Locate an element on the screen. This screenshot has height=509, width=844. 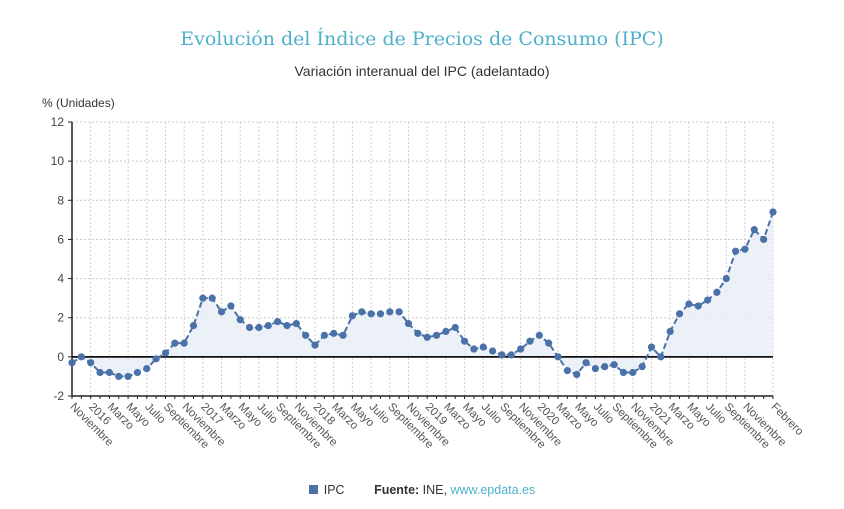
data-point: Abr 2018: 1.1 is located at coordinates (343, 335).